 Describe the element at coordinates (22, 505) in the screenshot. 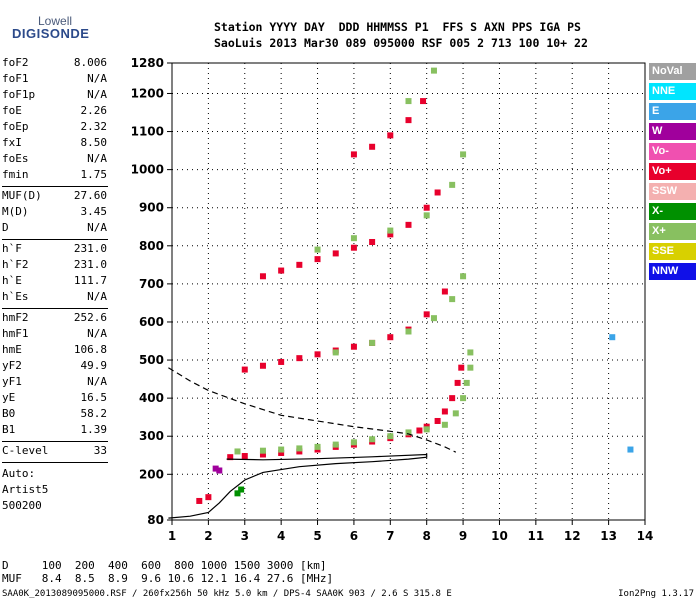

I see `auto-l3: 500200` at that location.